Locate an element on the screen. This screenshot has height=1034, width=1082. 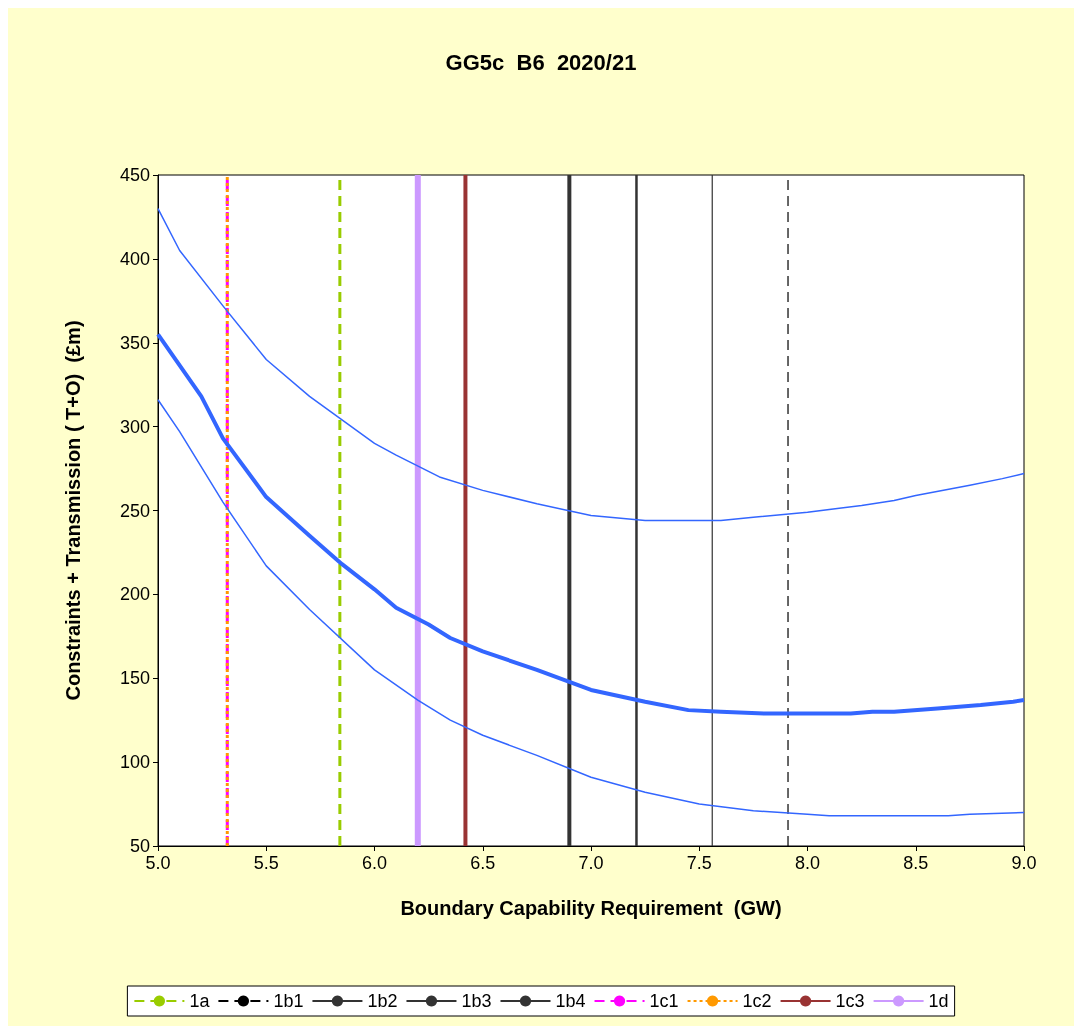
x-tick-label: 5.0 is located at coordinates (158, 863).